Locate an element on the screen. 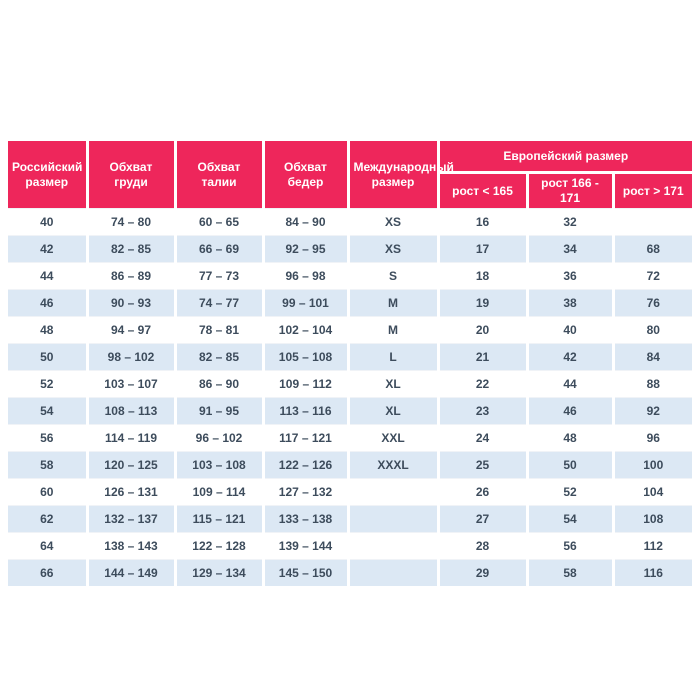 This screenshot has width=700, height=700. cell-euro-gt-171: 100 is located at coordinates (652, 465).